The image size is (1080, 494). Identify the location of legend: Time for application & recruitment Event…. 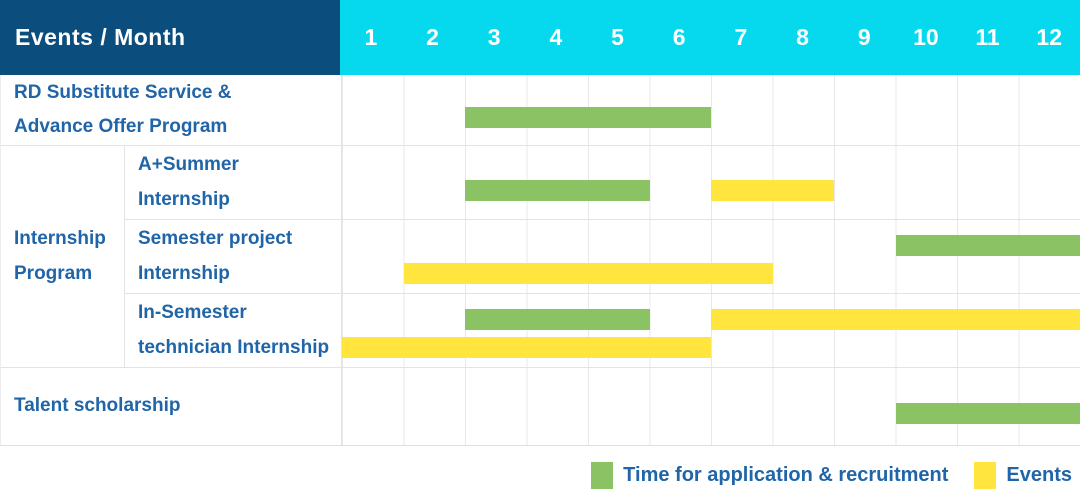
(540, 470).